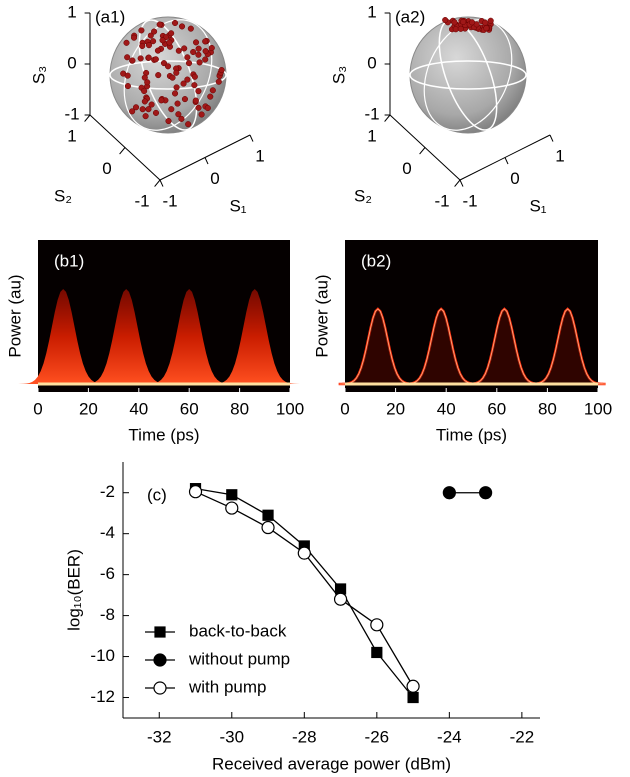 The width and height of the screenshot is (630, 777). I want to click on y-axis-label: log₁₀(BER), so click(73, 590).